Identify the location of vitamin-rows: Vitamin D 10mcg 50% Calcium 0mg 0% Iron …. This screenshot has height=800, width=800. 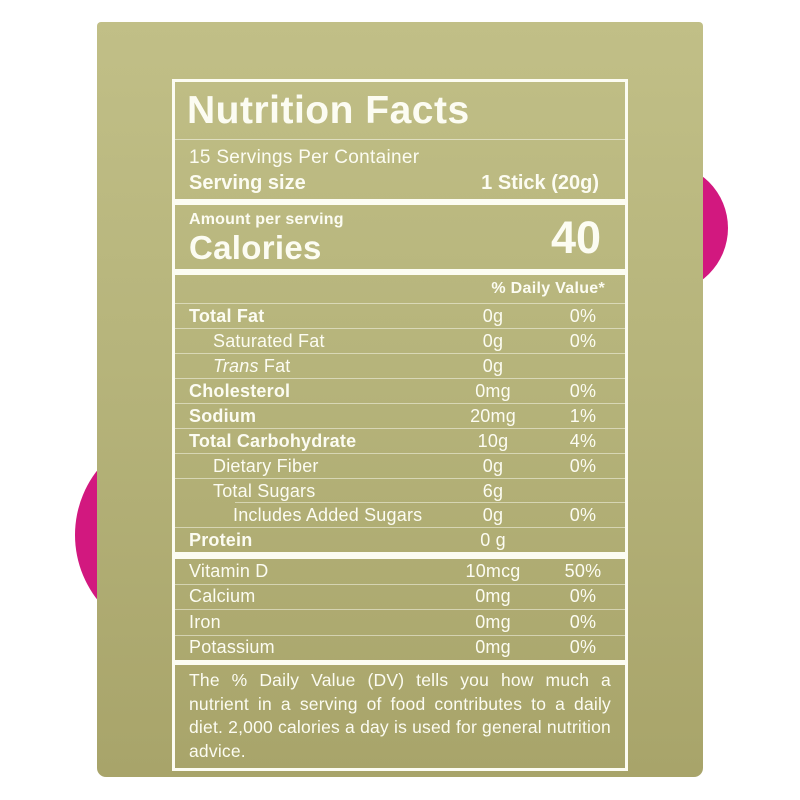
(400, 609).